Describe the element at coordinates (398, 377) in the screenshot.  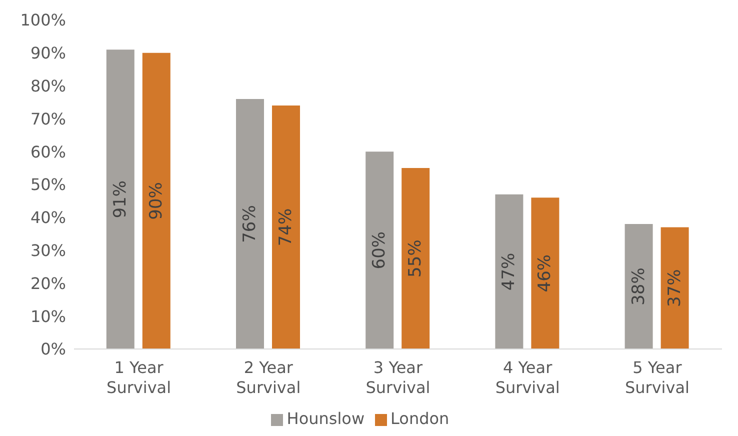
I see `x-tick-label: 3 Year Survival` at that location.